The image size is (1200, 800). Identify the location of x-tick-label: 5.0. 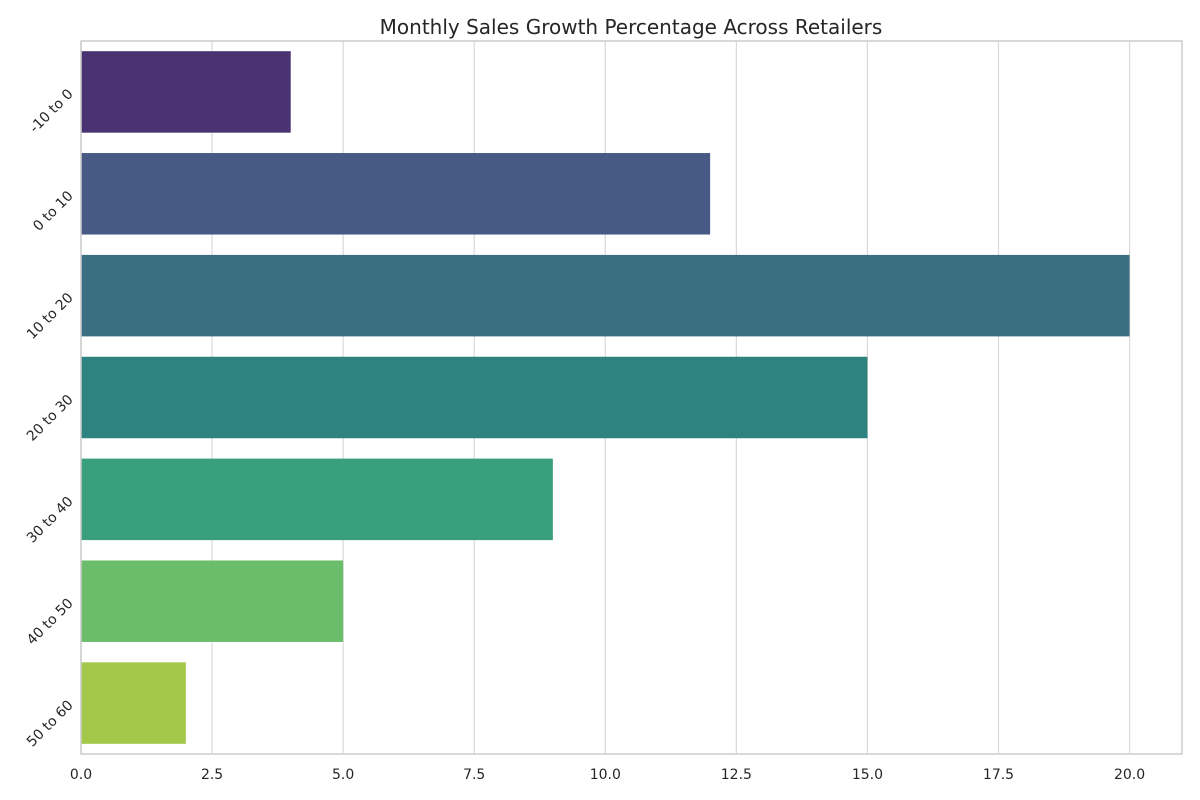
(343, 775).